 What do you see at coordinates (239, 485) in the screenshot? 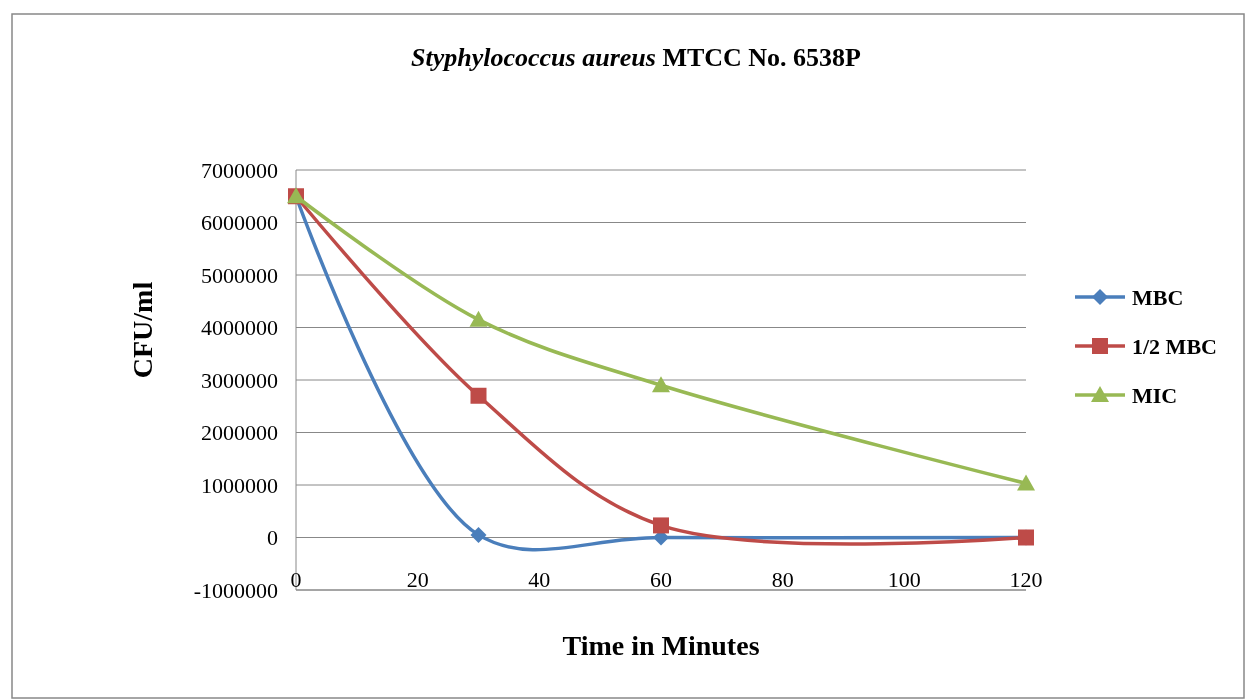
I see `y-tick-label: 1000000` at bounding box center [239, 485].